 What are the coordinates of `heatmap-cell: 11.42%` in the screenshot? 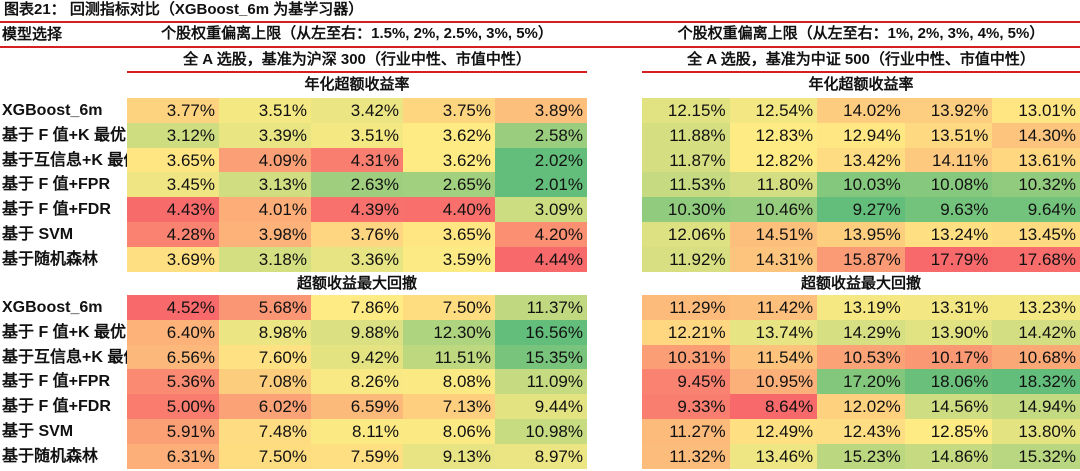 It's located at (773, 307).